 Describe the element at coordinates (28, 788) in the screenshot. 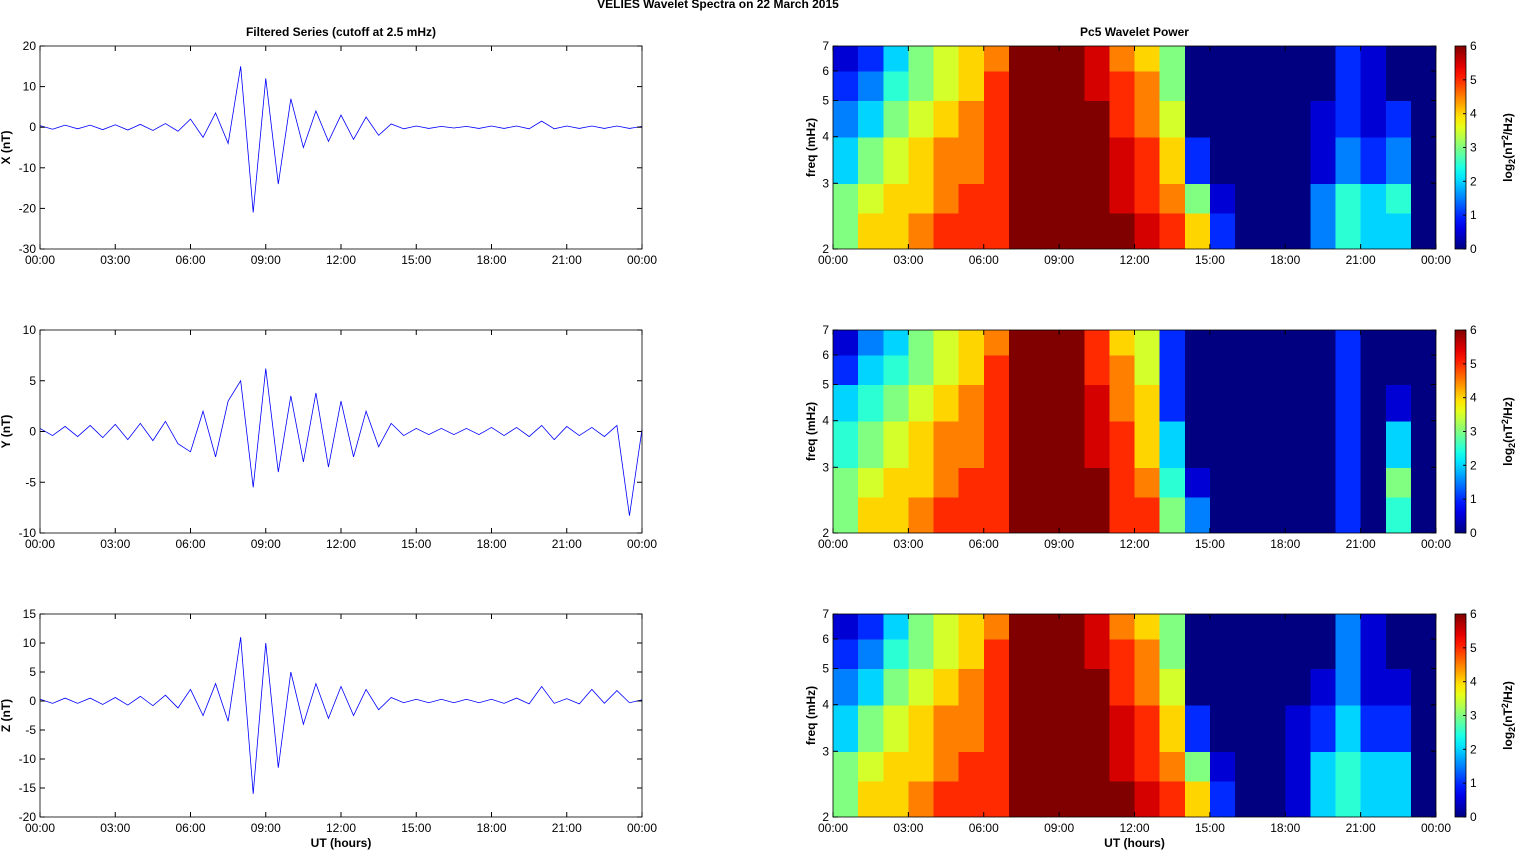

I see `y-tick-label: -15` at that location.